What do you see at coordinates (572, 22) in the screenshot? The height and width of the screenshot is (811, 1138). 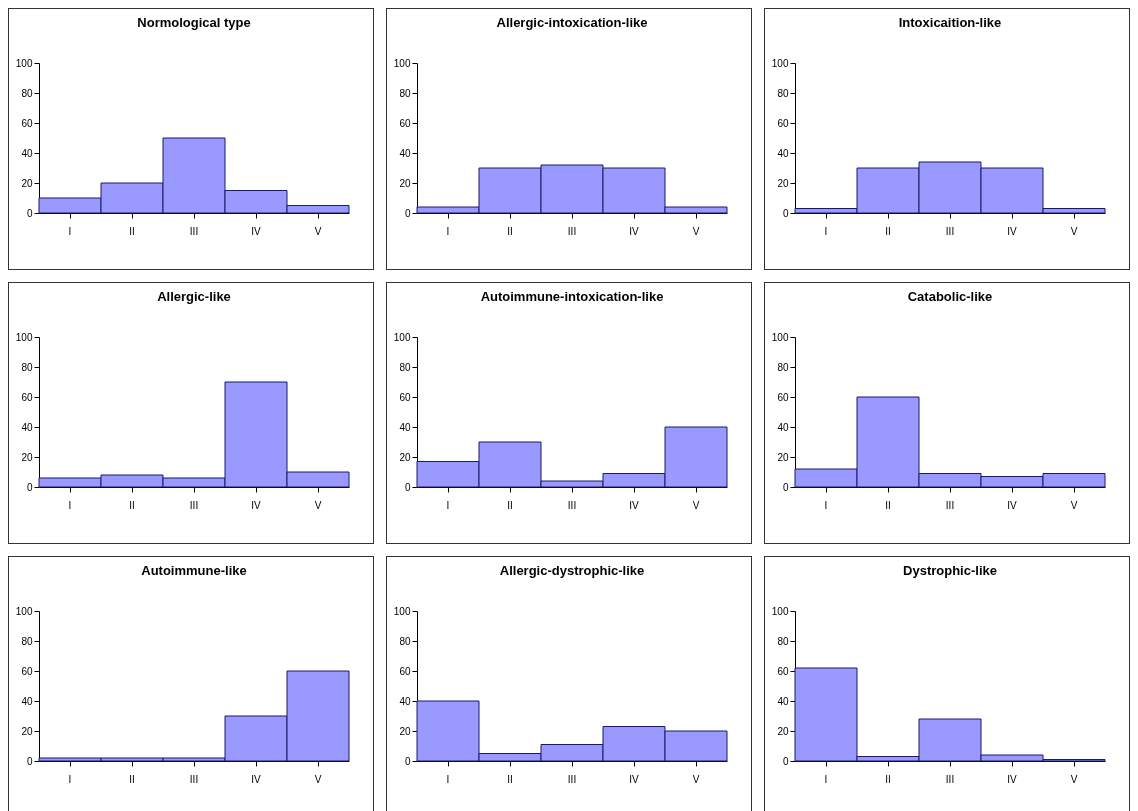 I see `chart-title: Allergic-intoxication-like` at bounding box center [572, 22].